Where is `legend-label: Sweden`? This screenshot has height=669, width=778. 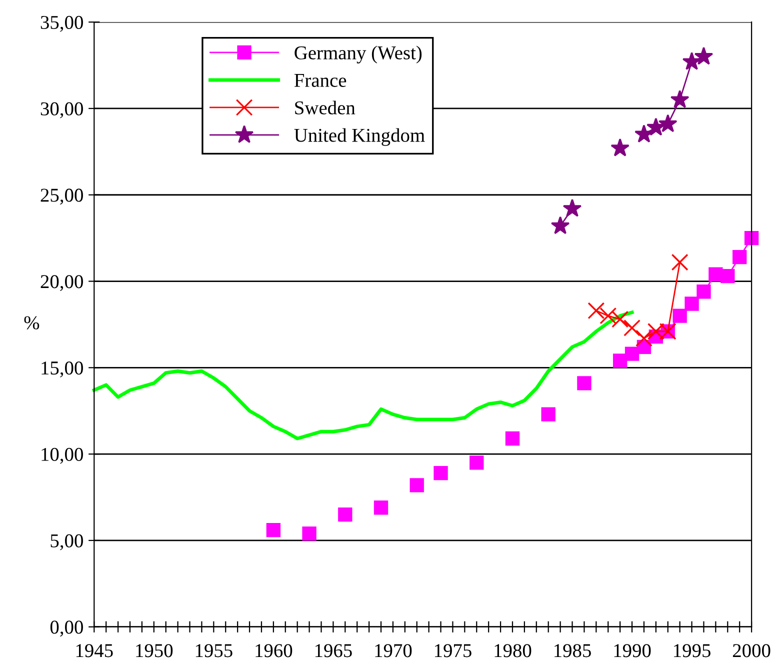 legend-label: Sweden is located at coordinates (325, 107).